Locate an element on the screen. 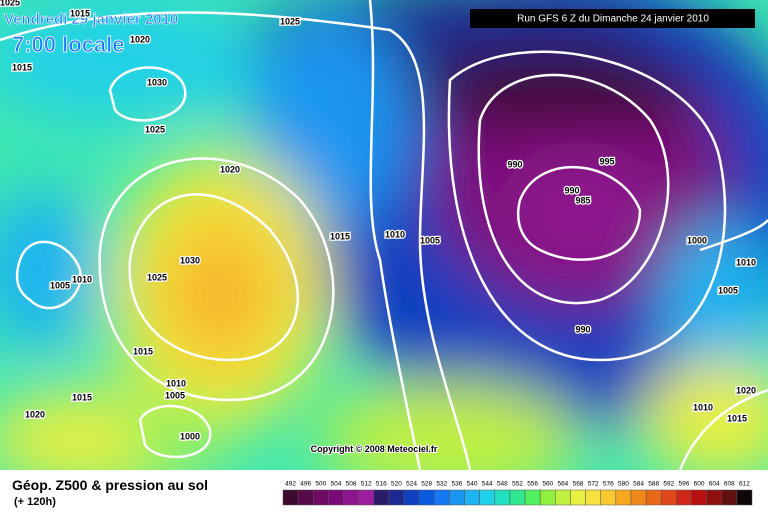  date: Vendredi 29 janvier 2010 is located at coordinates (91, 19).